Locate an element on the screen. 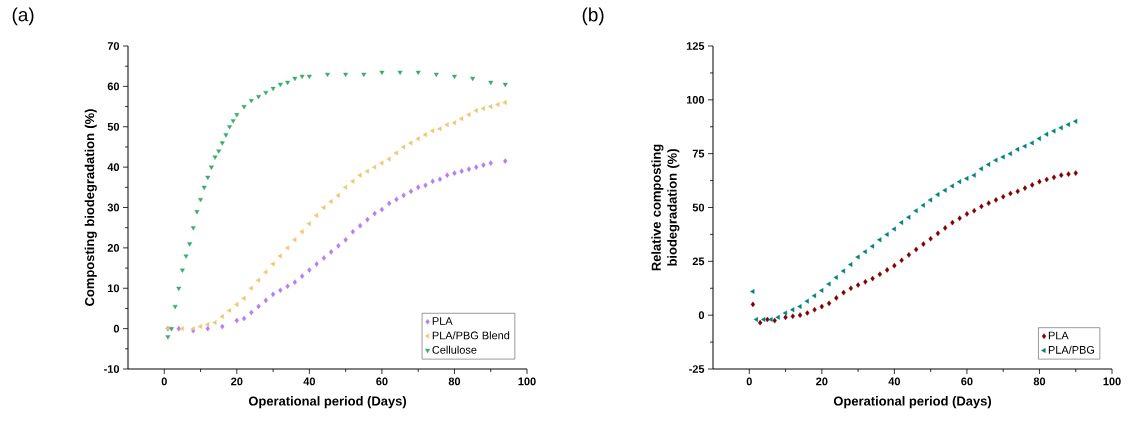 The height and width of the screenshot is (427, 1133). y-tick-label: 40 is located at coordinates (113, 167).